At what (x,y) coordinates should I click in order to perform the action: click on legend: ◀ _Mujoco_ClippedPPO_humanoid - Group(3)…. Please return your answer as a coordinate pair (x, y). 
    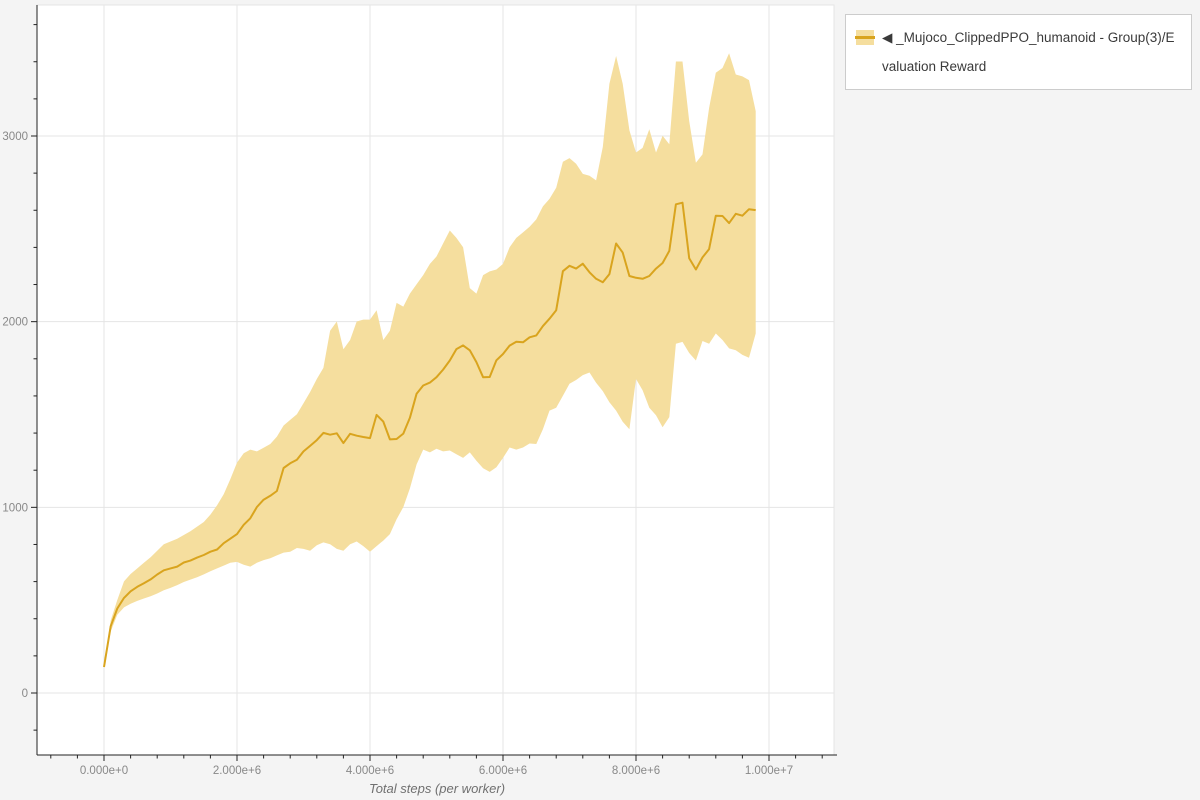
    Looking at the image, I should click on (1018, 52).